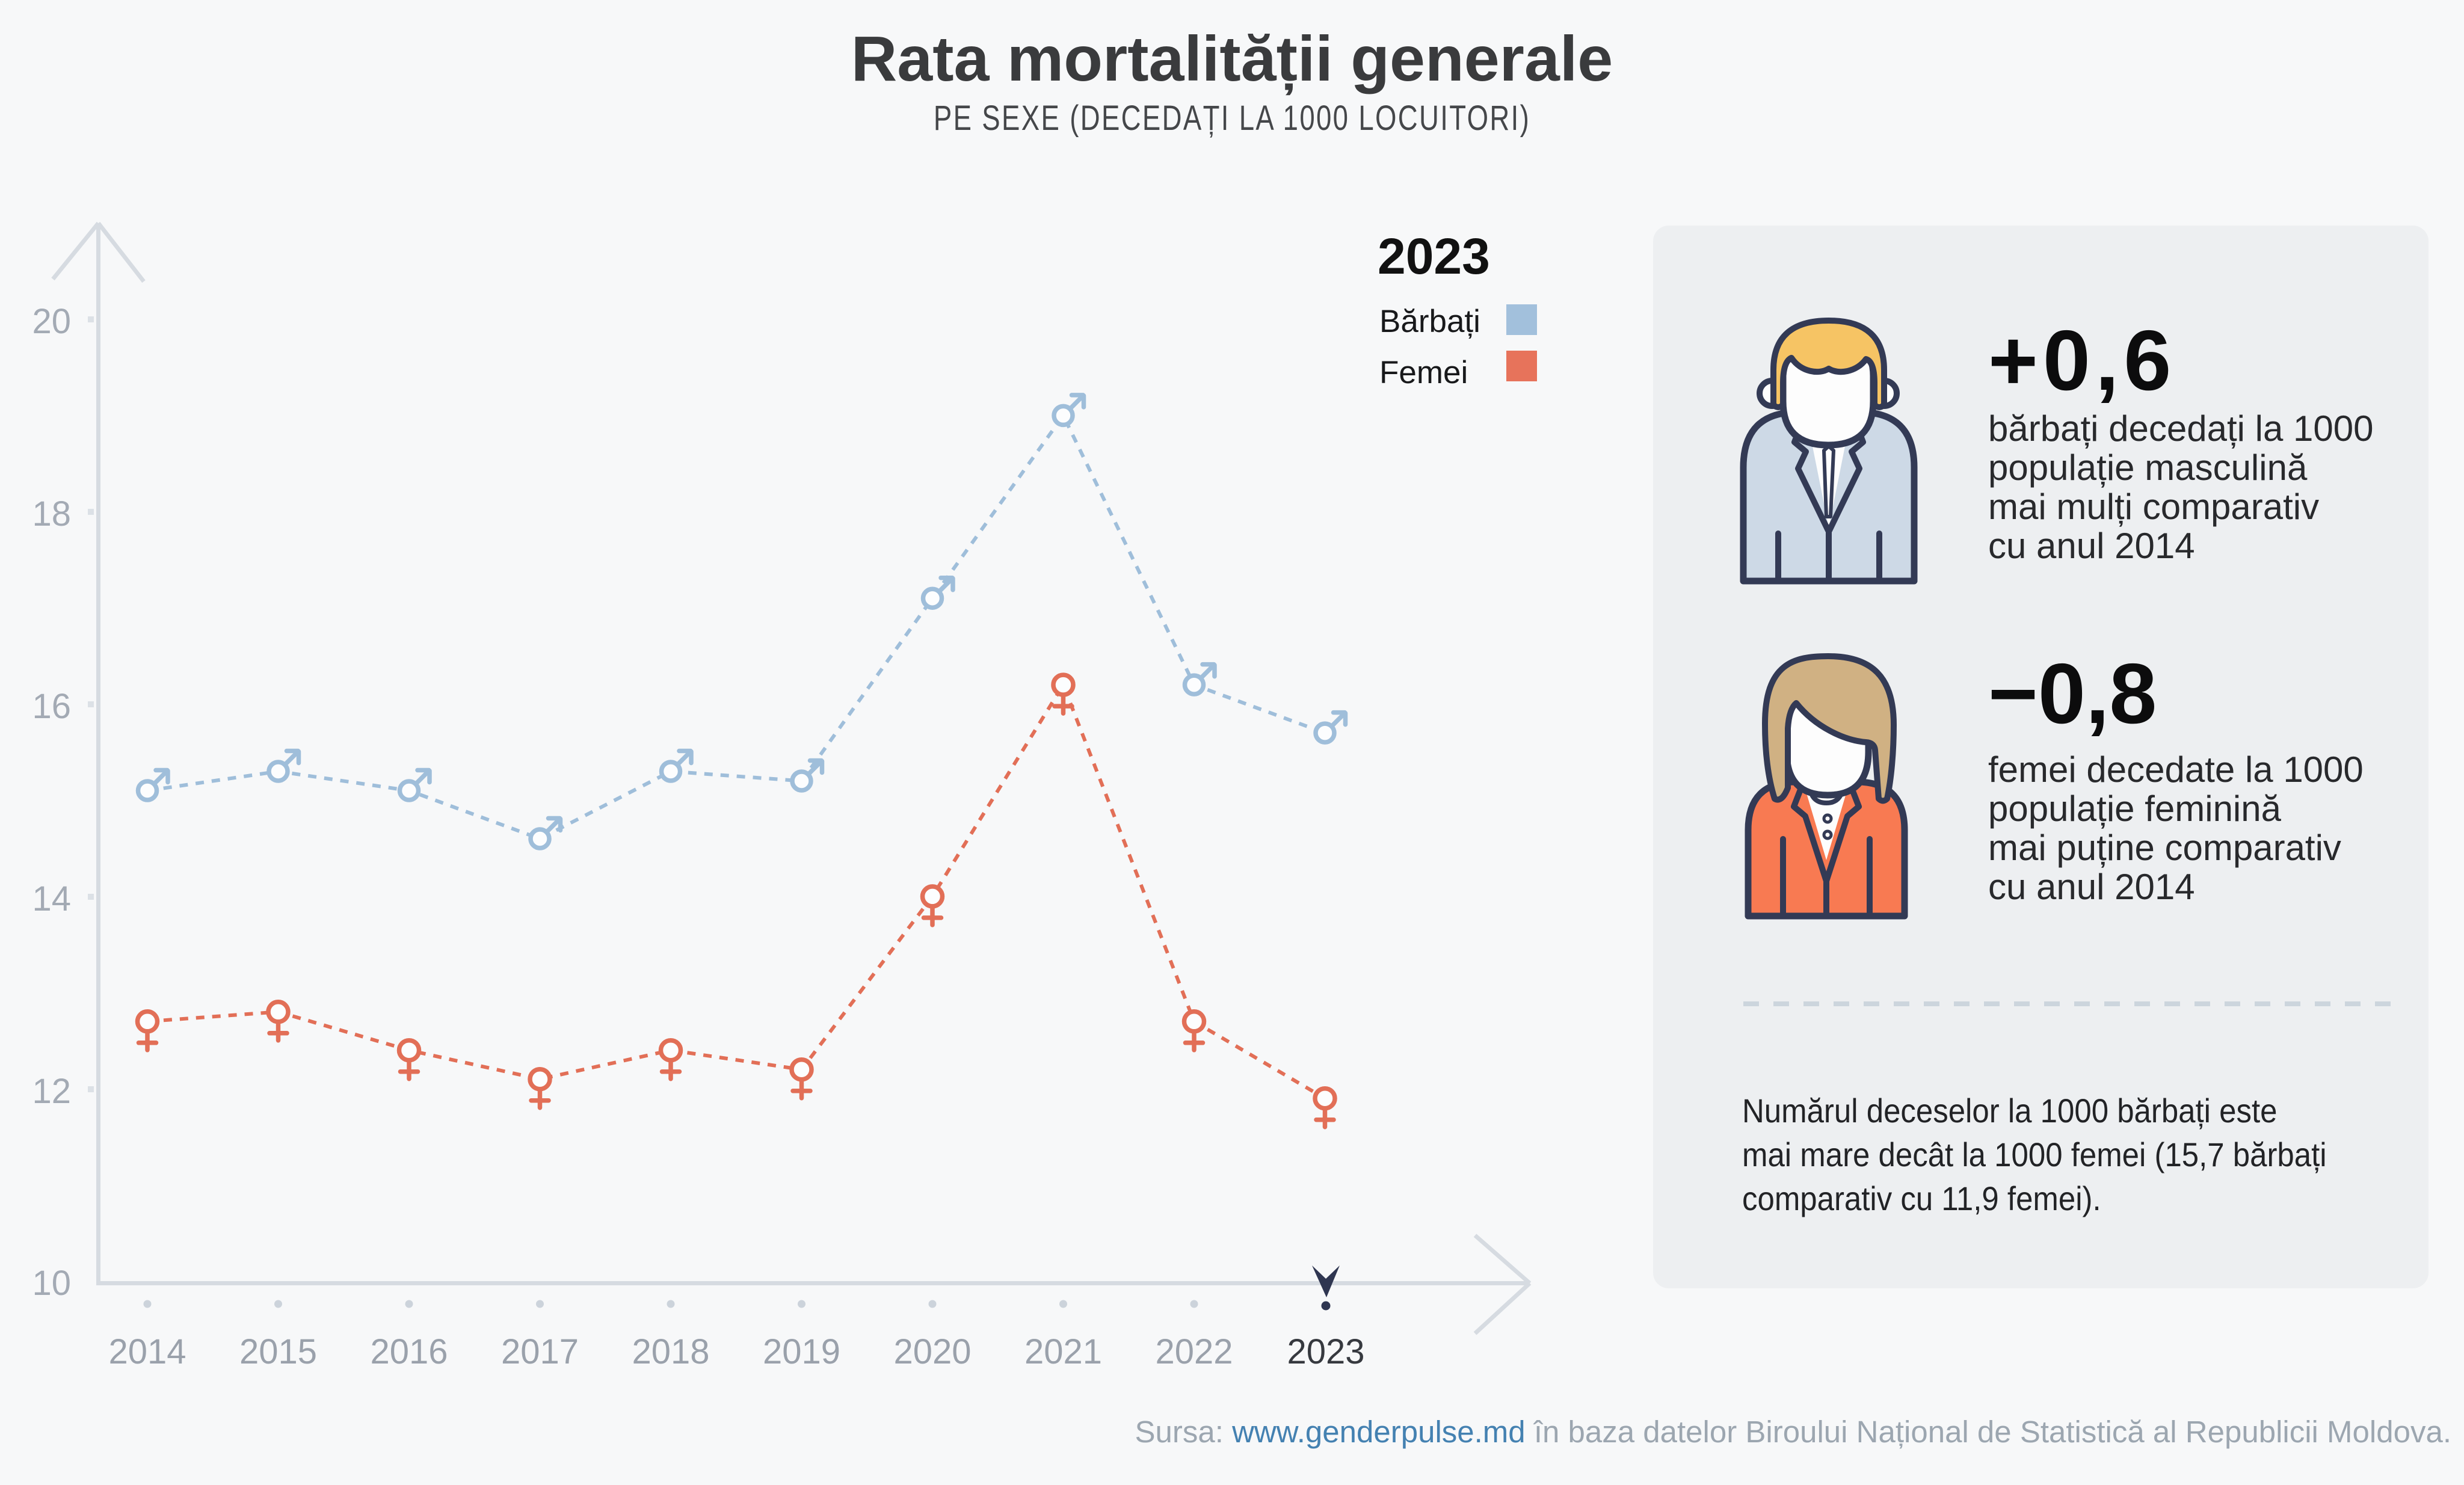 This screenshot has width=2464, height=1485. What do you see at coordinates (52, 707) in the screenshot?
I see `svg-text: 16` at bounding box center [52, 707].